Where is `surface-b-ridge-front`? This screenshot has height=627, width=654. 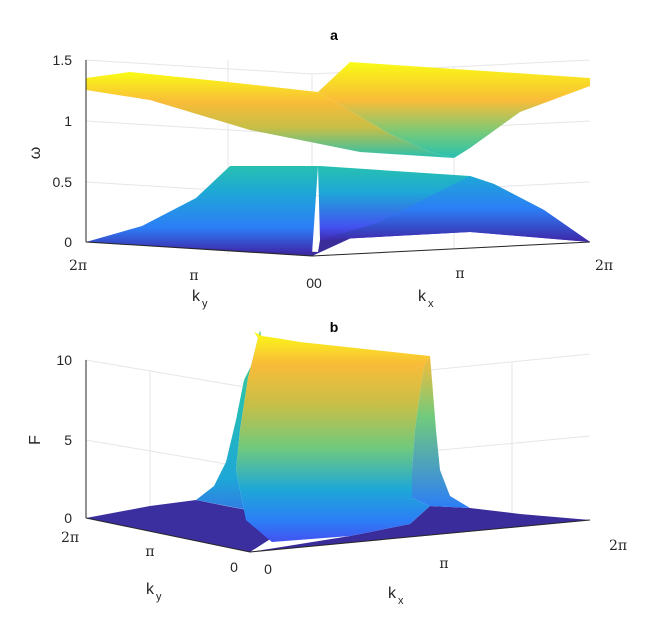
surface-b-ridge-front is located at coordinates (248, 436).